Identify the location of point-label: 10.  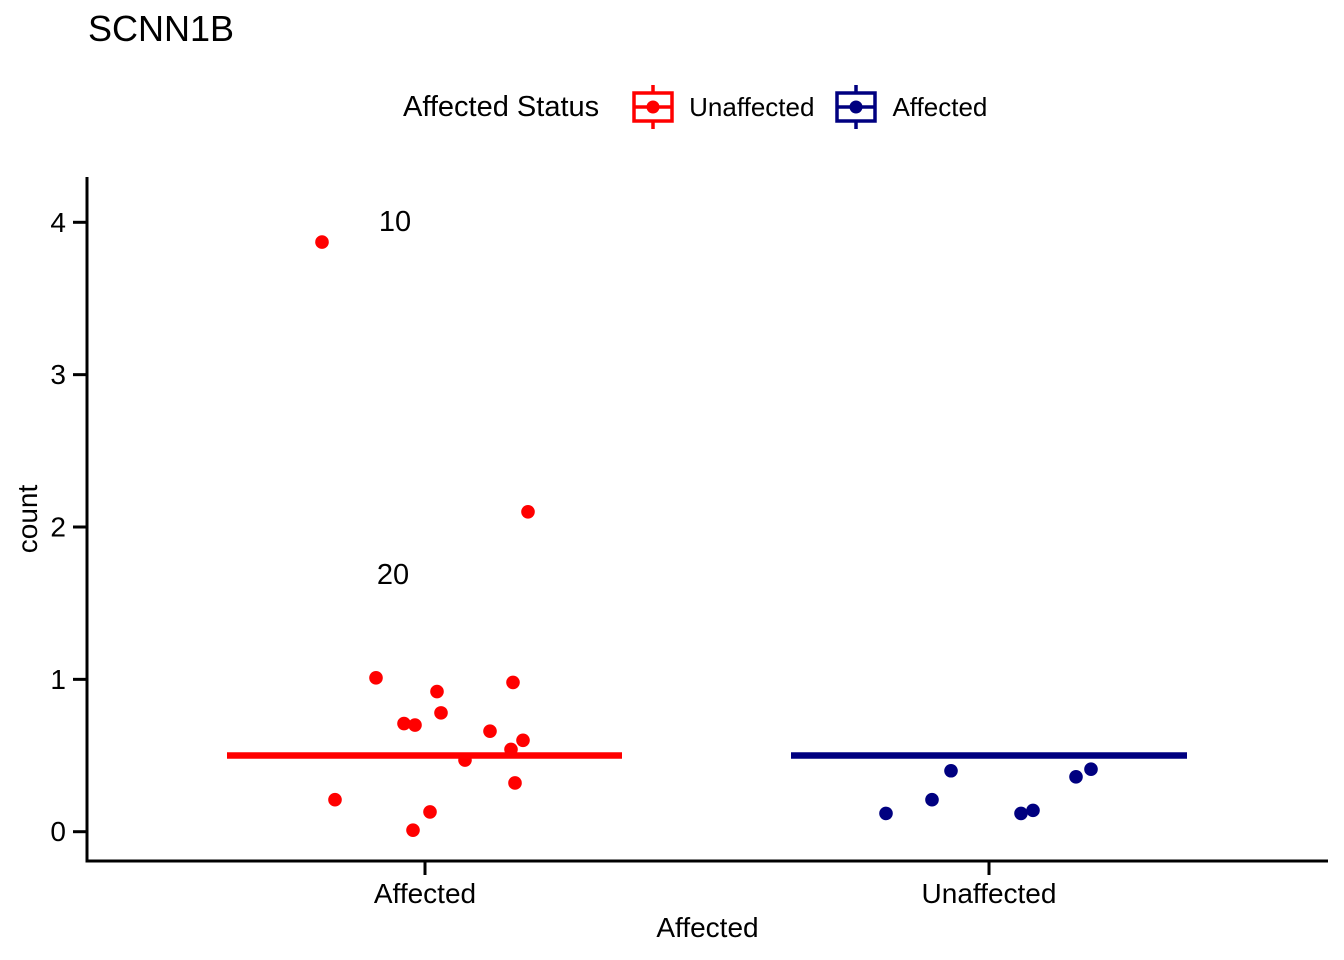
(395, 222).